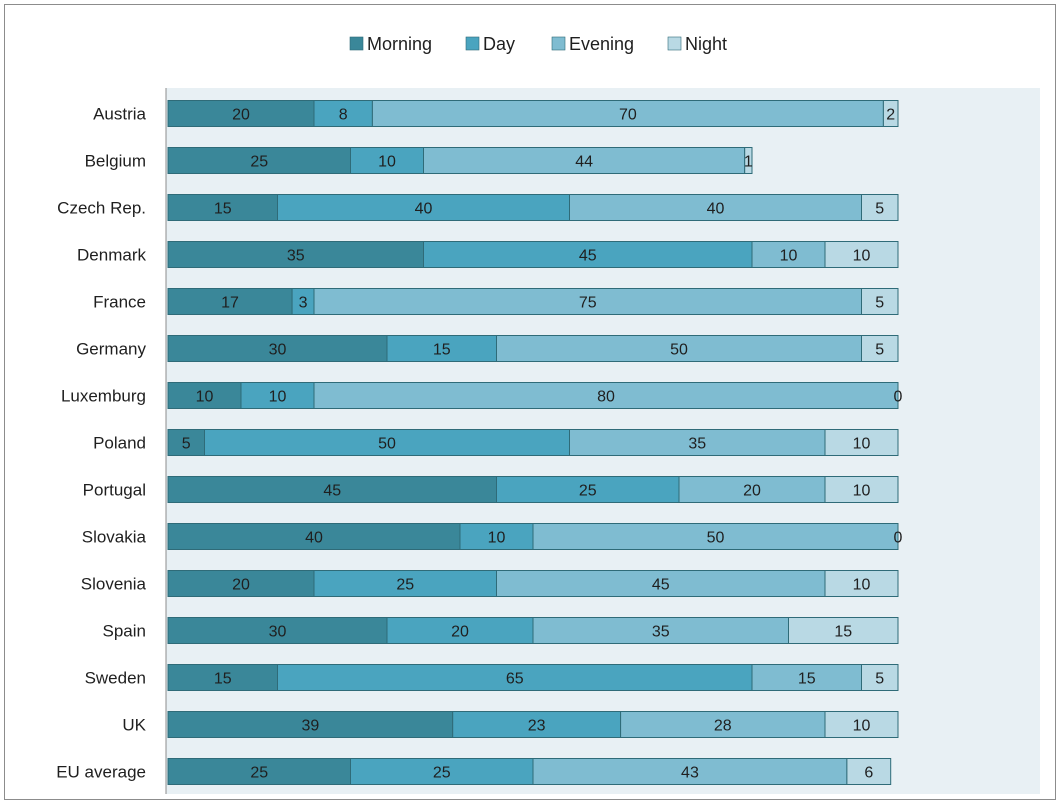  Describe the element at coordinates (119, 443) in the screenshot. I see `category-label: Poland` at that location.